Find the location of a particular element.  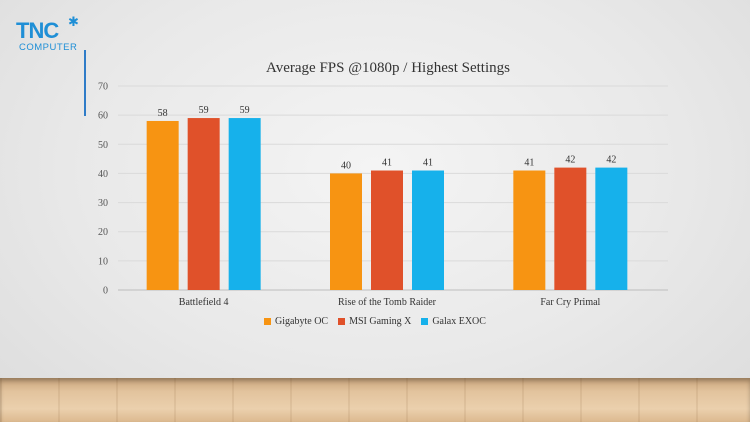

star-icon: ✱ is located at coordinates (73, 21).